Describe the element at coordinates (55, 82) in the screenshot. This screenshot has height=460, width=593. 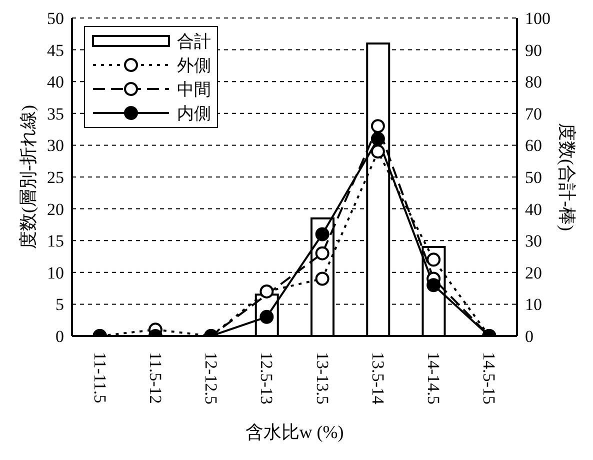
I see `y-tick-label: 40` at that location.